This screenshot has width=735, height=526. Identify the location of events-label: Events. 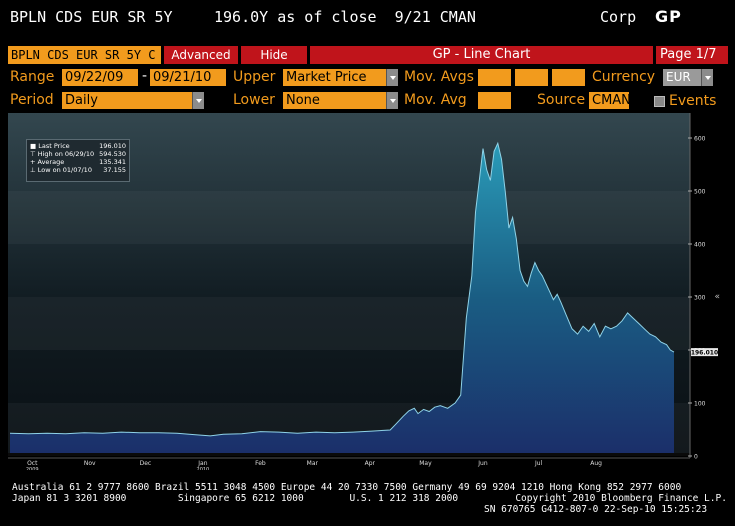
(693, 101).